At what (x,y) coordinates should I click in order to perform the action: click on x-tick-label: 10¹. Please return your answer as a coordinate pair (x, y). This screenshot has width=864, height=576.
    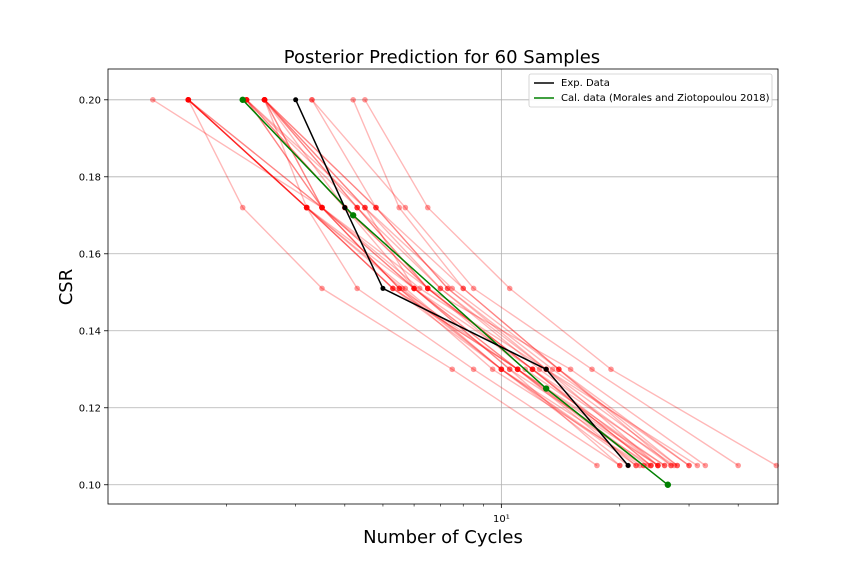
    Looking at the image, I should click on (501, 519).